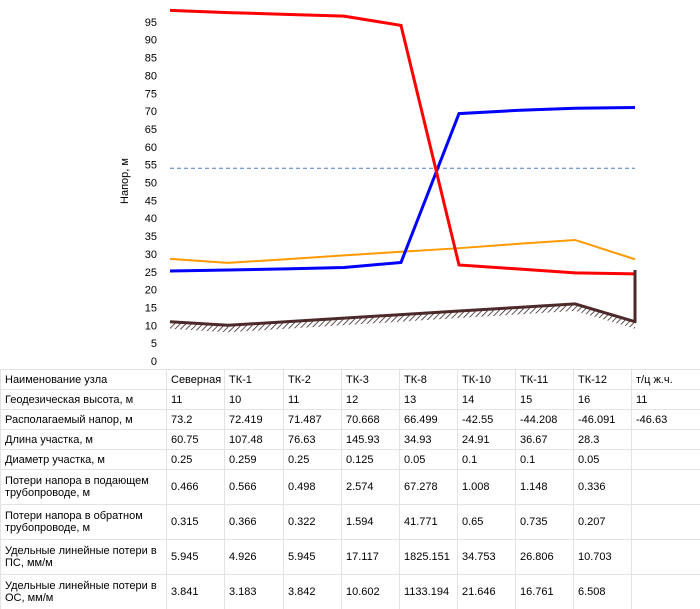 The width and height of the screenshot is (700, 609). Describe the element at coordinates (196, 380) in the screenshot. I see `table-cell: Северная` at that location.